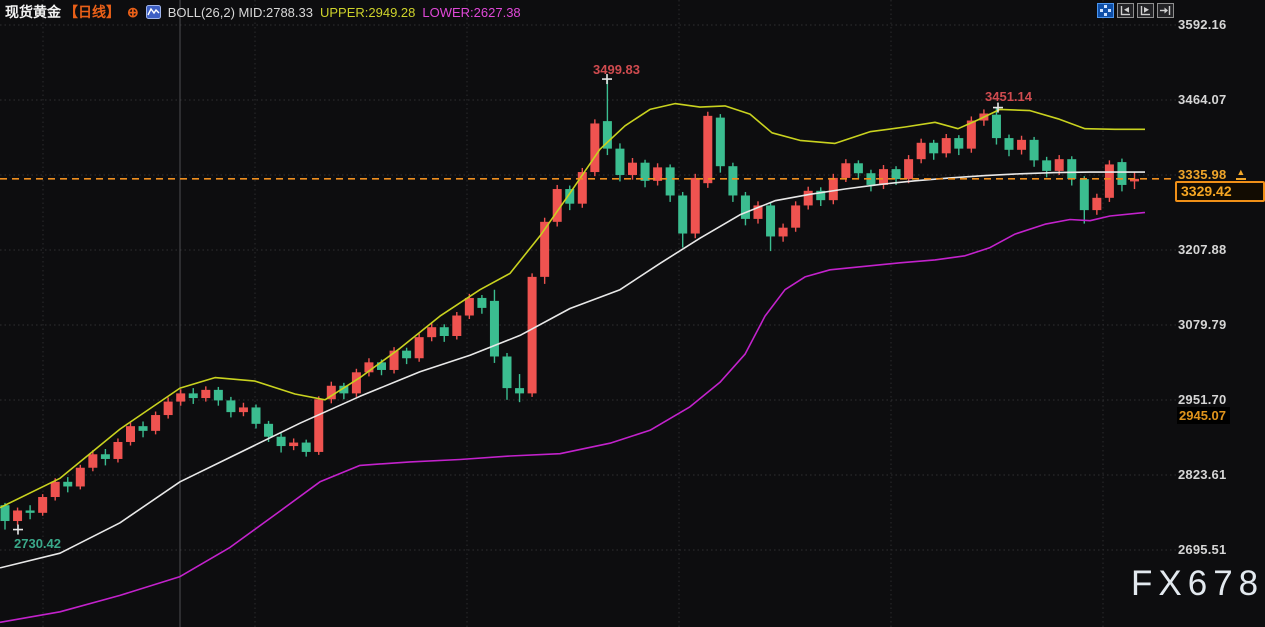 The image size is (1265, 627). Describe the element at coordinates (471, 12) in the screenshot. I see `boll-lower-value: LOWER:2627.38` at that location.